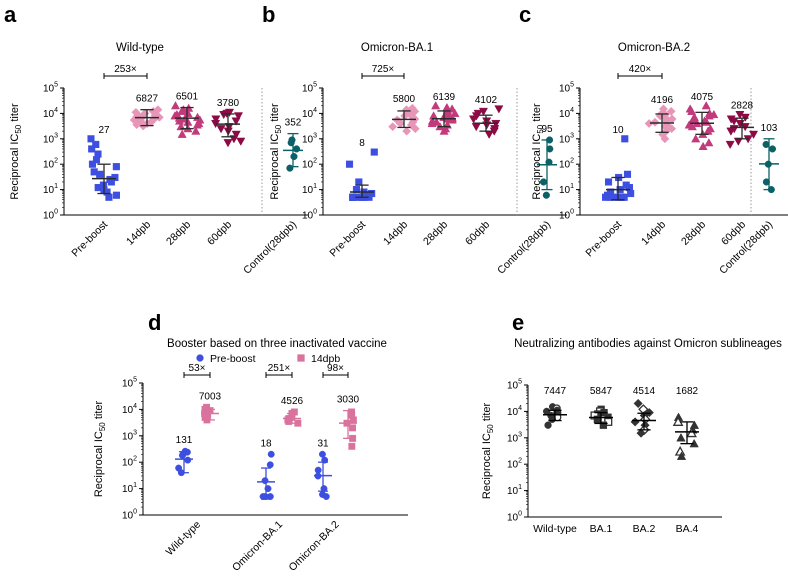 This screenshot has height=581, width=788. I want to click on x-tick-label: 28dpb, so click(178, 233).